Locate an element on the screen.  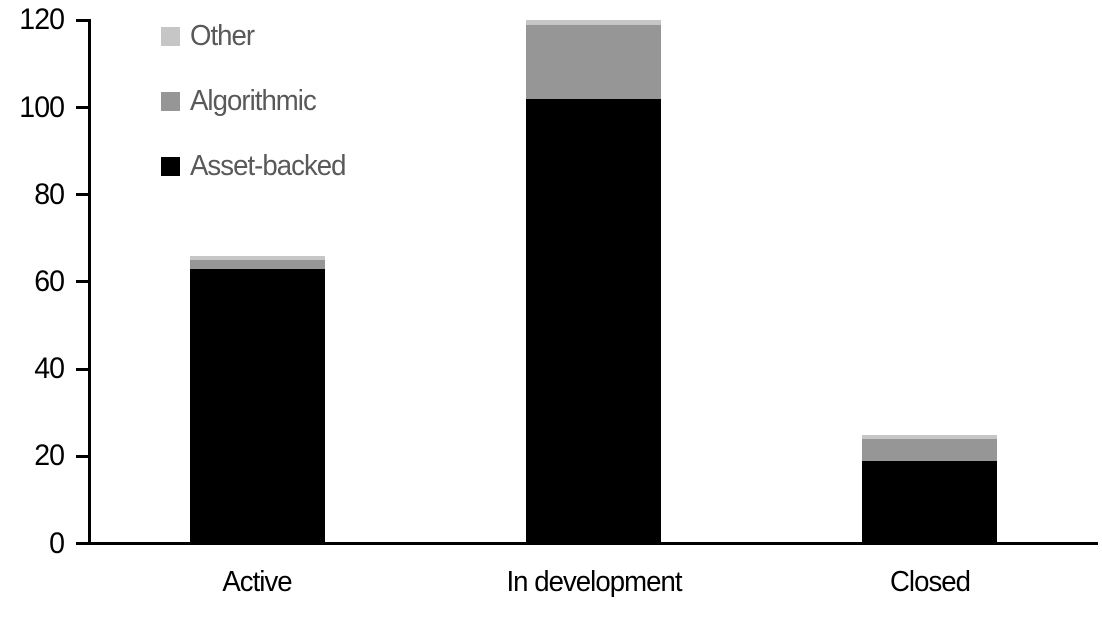
legend: Other Algorithmic Asset-backed is located at coordinates (257, 101).